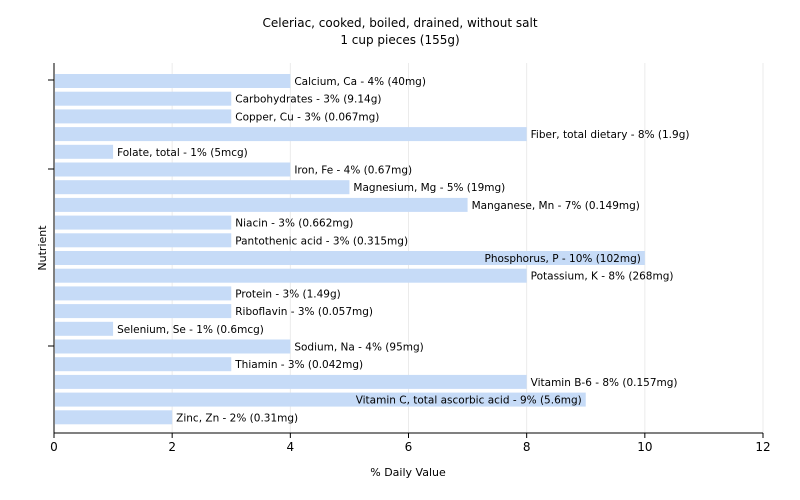 The height and width of the screenshot is (500, 800). I want to click on bar-label: Magnesium, Mg - 5% (19mg), so click(429, 188).